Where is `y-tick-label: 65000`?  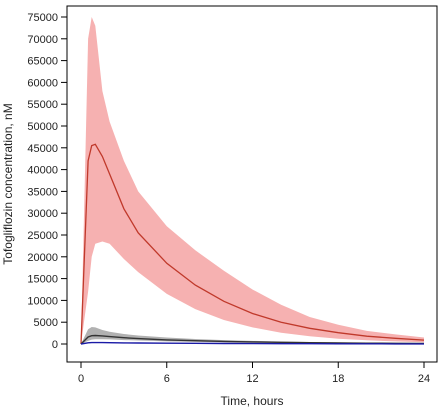
y-tick-label: 65000 is located at coordinates (42, 62).